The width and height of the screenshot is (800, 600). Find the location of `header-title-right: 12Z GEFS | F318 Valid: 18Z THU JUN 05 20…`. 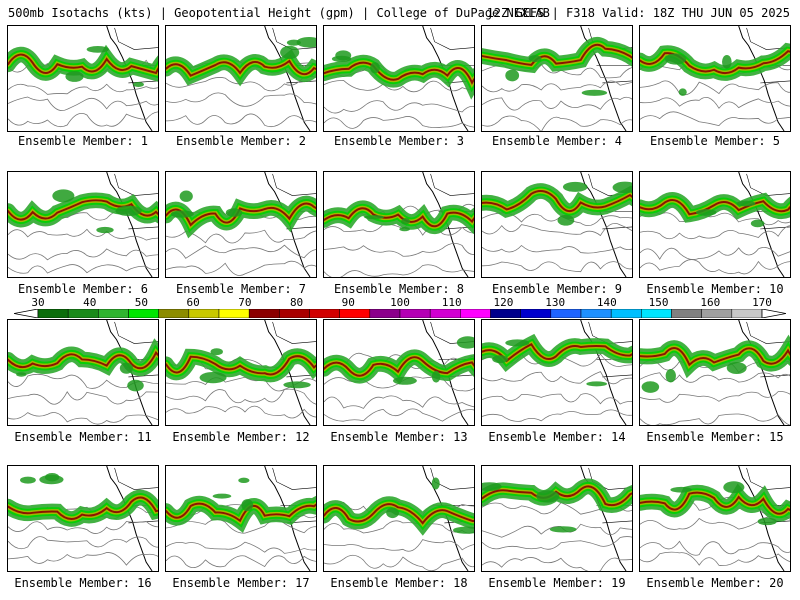

header-title-right: 12Z GEFS | F318 Valid: 18Z THU JUN 05 20… is located at coordinates (638, 13).